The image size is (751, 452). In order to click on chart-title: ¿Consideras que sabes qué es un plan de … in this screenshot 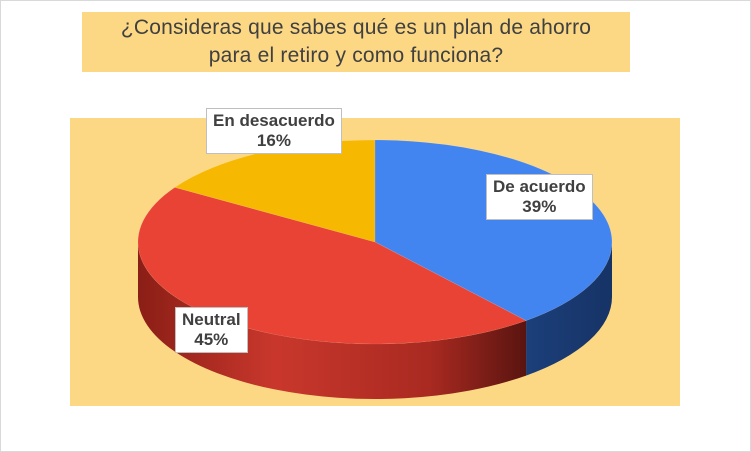, I will do `click(356, 42)`.